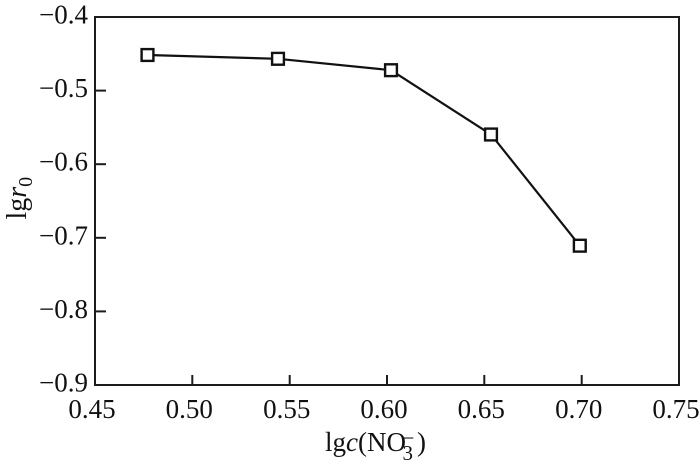 The width and height of the screenshot is (700, 468). I want to click on svg-text: −0.7, so click(63, 235).